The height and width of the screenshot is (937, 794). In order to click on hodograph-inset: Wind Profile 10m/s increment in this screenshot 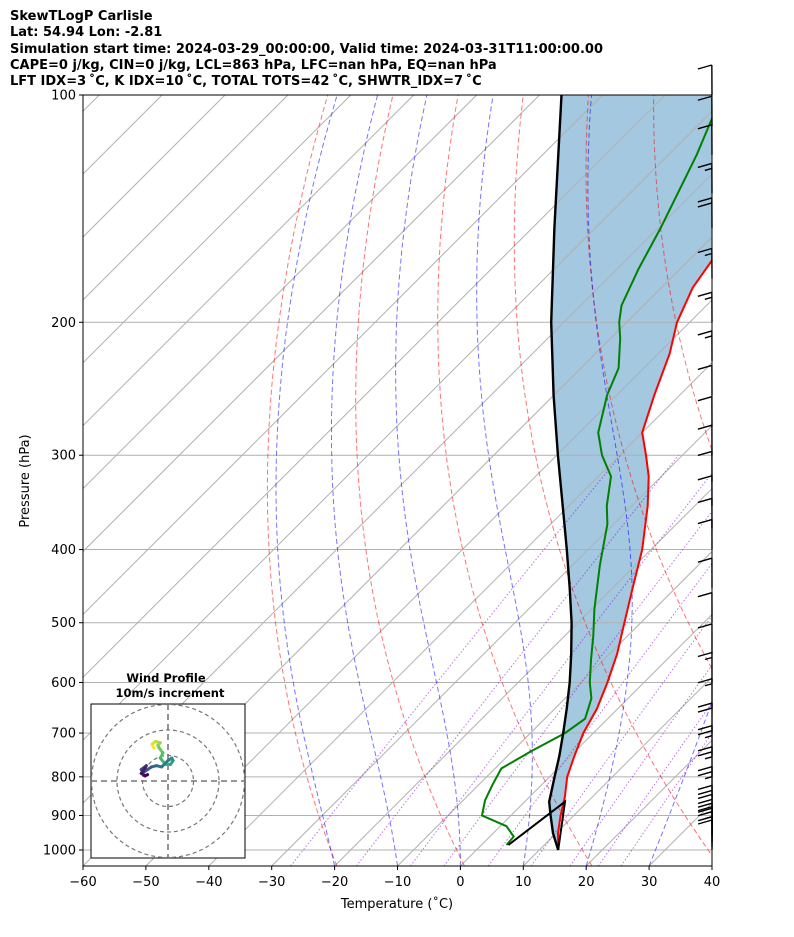, I will do `click(168, 765)`.